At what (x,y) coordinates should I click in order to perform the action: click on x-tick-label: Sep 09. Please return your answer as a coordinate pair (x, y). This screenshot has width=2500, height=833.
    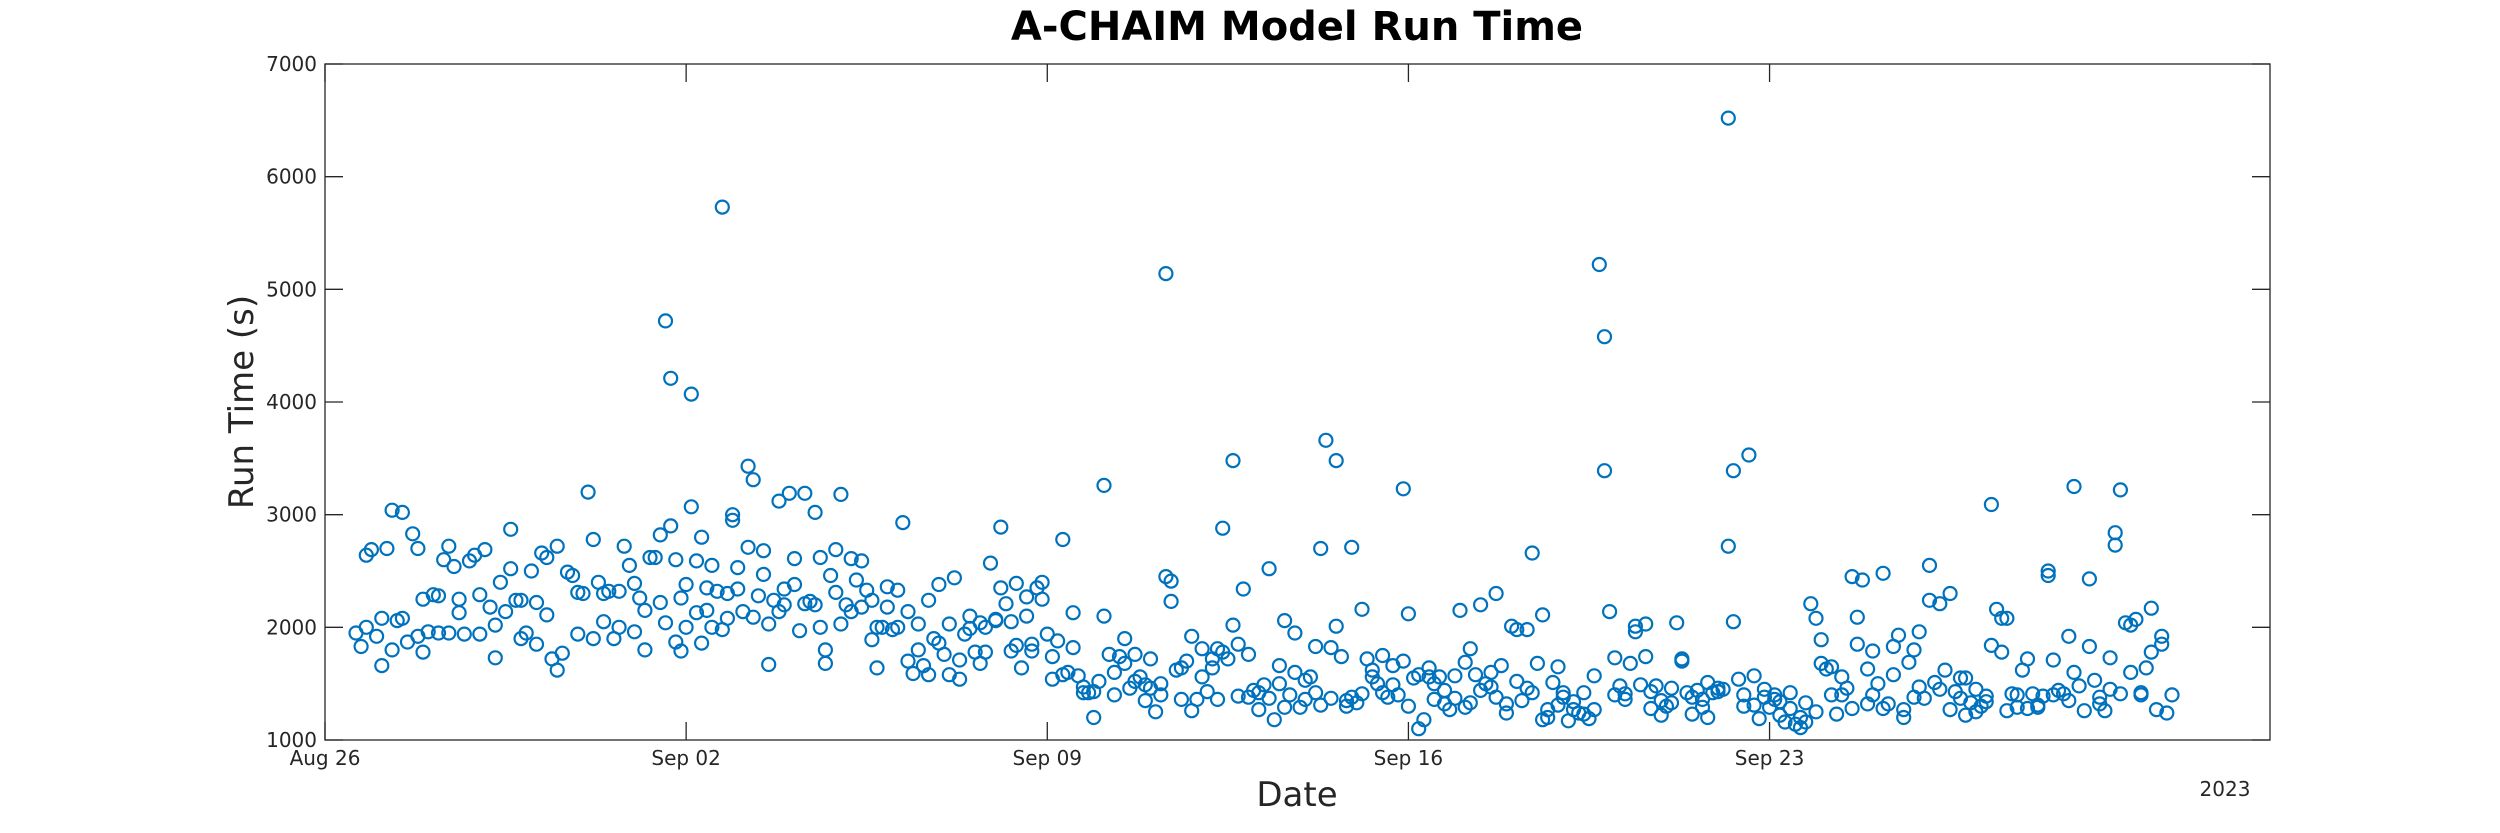
    Looking at the image, I should click on (1048, 758).